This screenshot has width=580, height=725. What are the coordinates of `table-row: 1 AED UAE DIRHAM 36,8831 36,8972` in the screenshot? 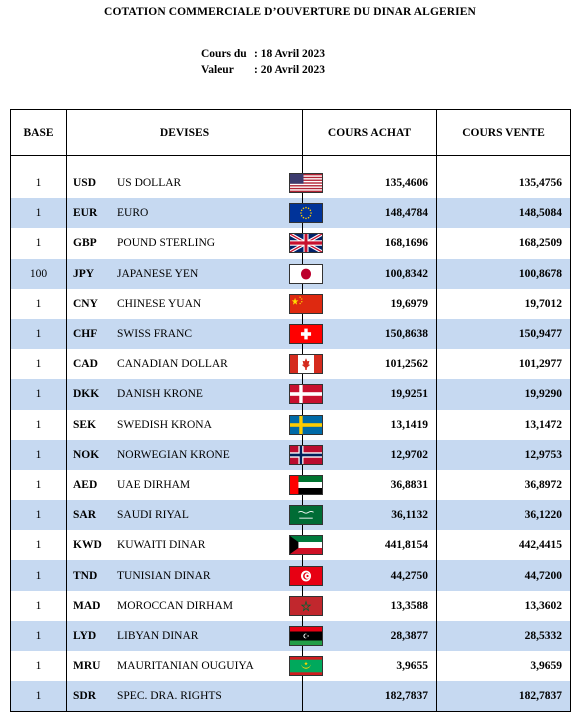 It's located at (290, 485).